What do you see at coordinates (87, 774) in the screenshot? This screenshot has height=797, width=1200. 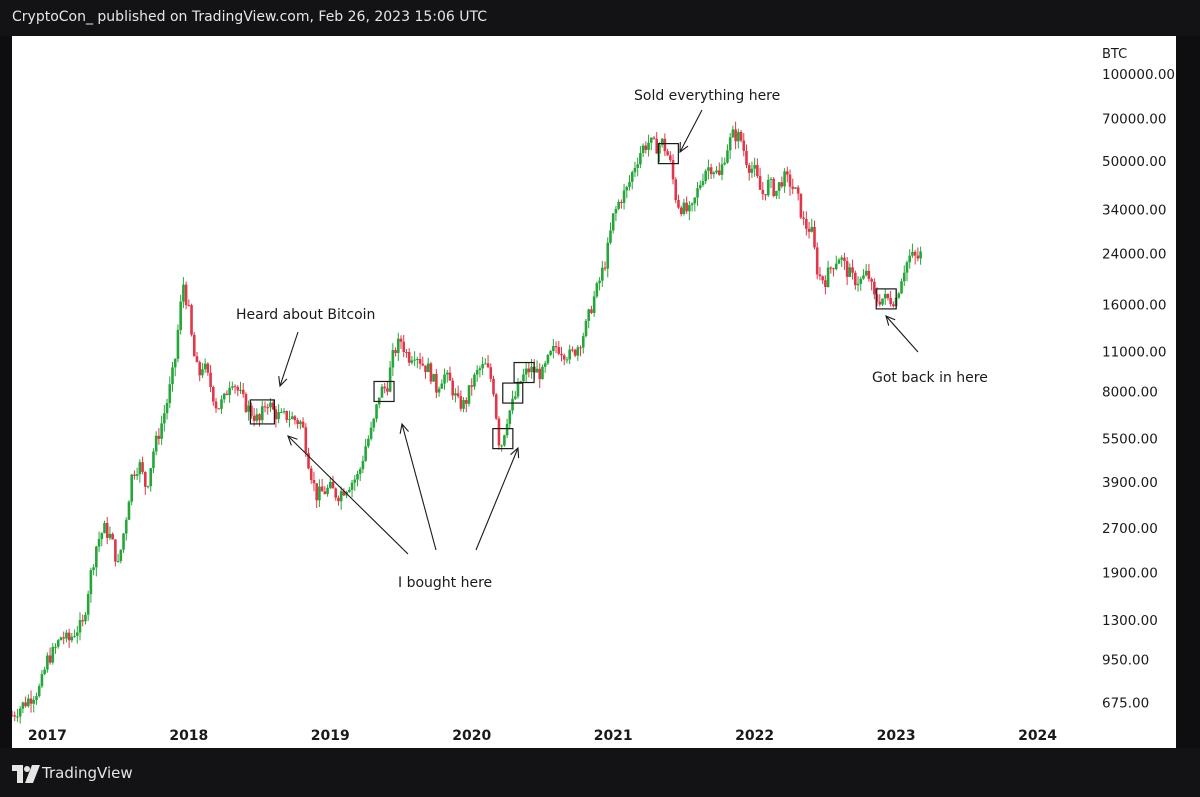 I see `tradingview-logo: TradingView` at bounding box center [87, 774].